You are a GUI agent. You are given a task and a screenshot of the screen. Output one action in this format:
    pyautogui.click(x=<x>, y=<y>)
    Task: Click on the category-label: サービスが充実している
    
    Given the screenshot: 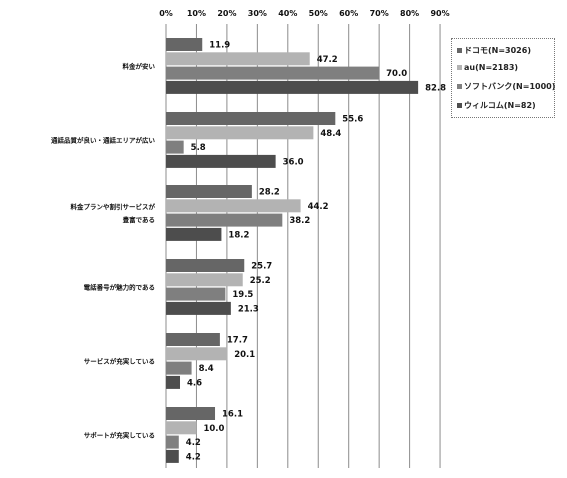 What is the action you would take?
    pyautogui.click(x=119, y=360)
    